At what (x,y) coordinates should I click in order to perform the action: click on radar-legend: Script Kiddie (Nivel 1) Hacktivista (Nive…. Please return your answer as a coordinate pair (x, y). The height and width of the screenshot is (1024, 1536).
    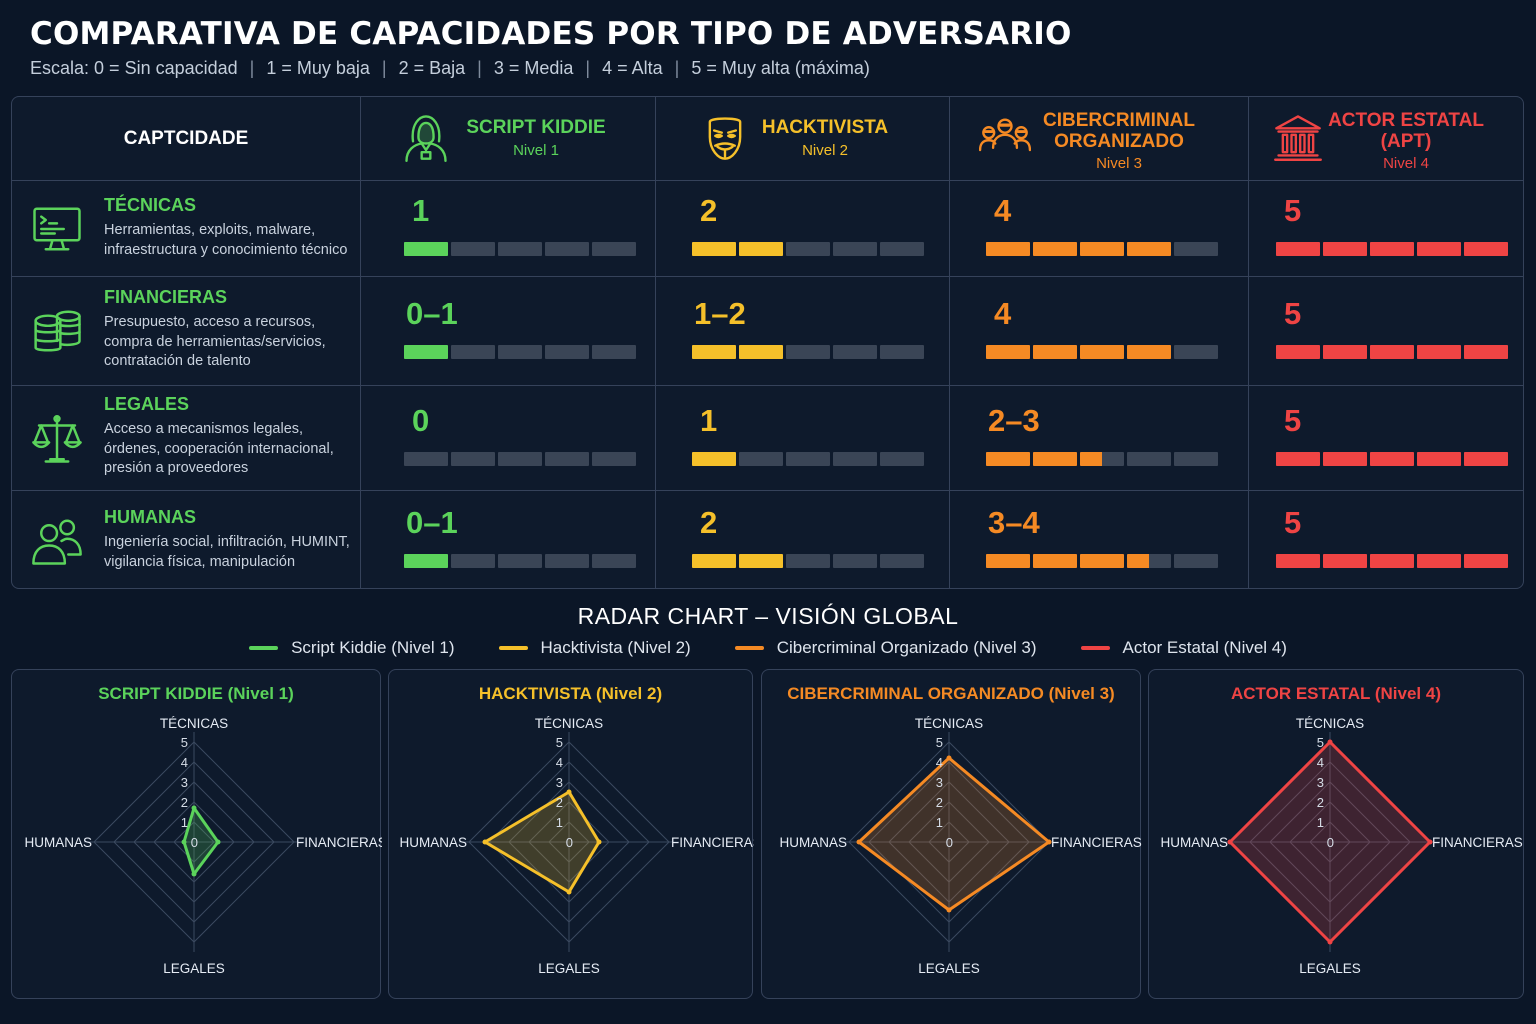
    Looking at the image, I should click on (768, 648).